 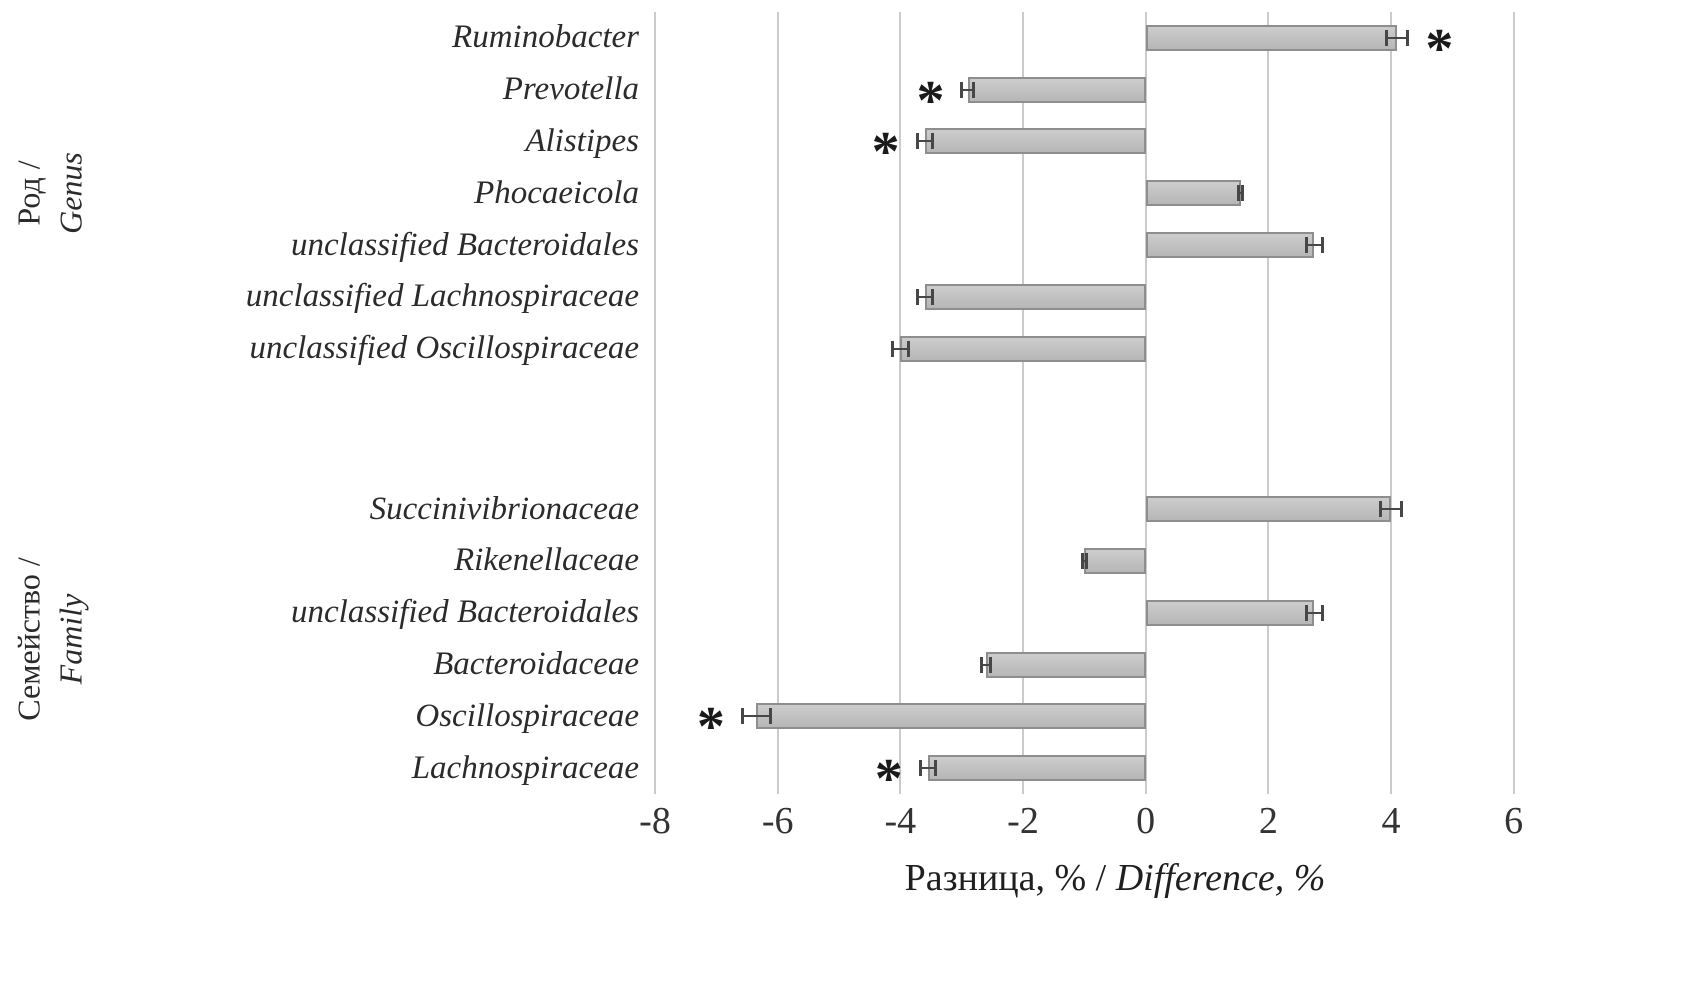 What do you see at coordinates (1220, 878) in the screenshot?
I see `x-axis-title-en: Difference, %` at bounding box center [1220, 878].